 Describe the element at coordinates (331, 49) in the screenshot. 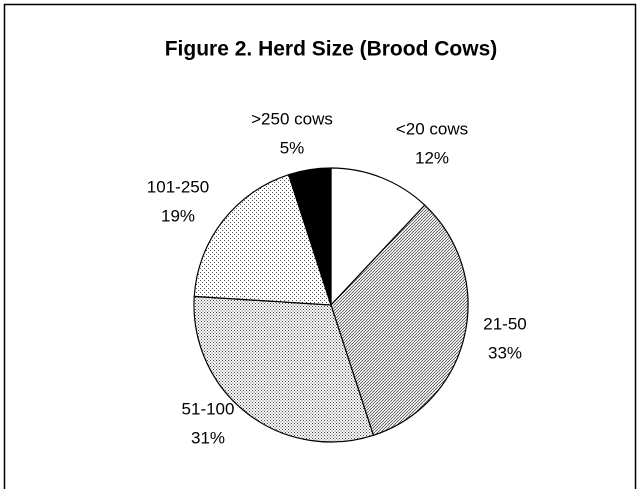

I see `chart-title: Figure 2. Herd Size (Brood Cows)` at that location.